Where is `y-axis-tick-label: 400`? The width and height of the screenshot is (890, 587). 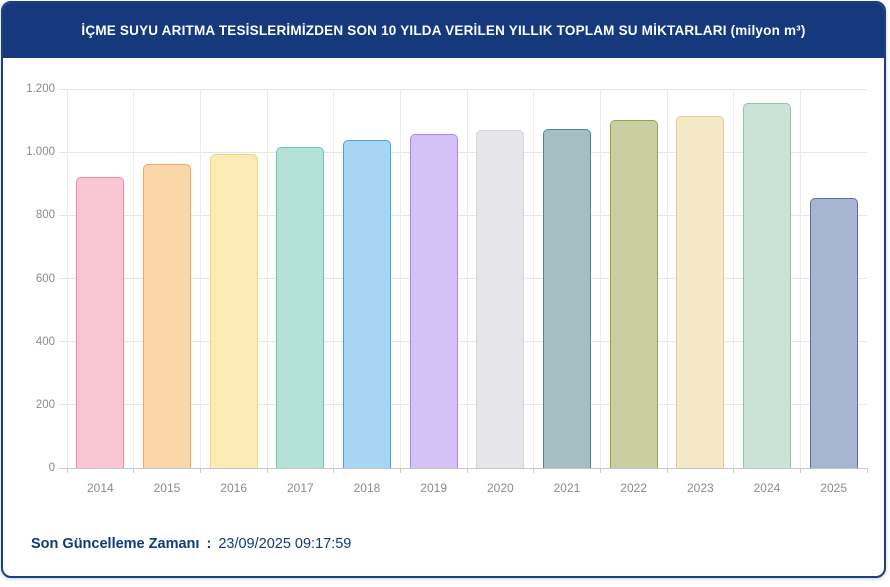
y-axis-tick-label: 400 is located at coordinates (45, 341).